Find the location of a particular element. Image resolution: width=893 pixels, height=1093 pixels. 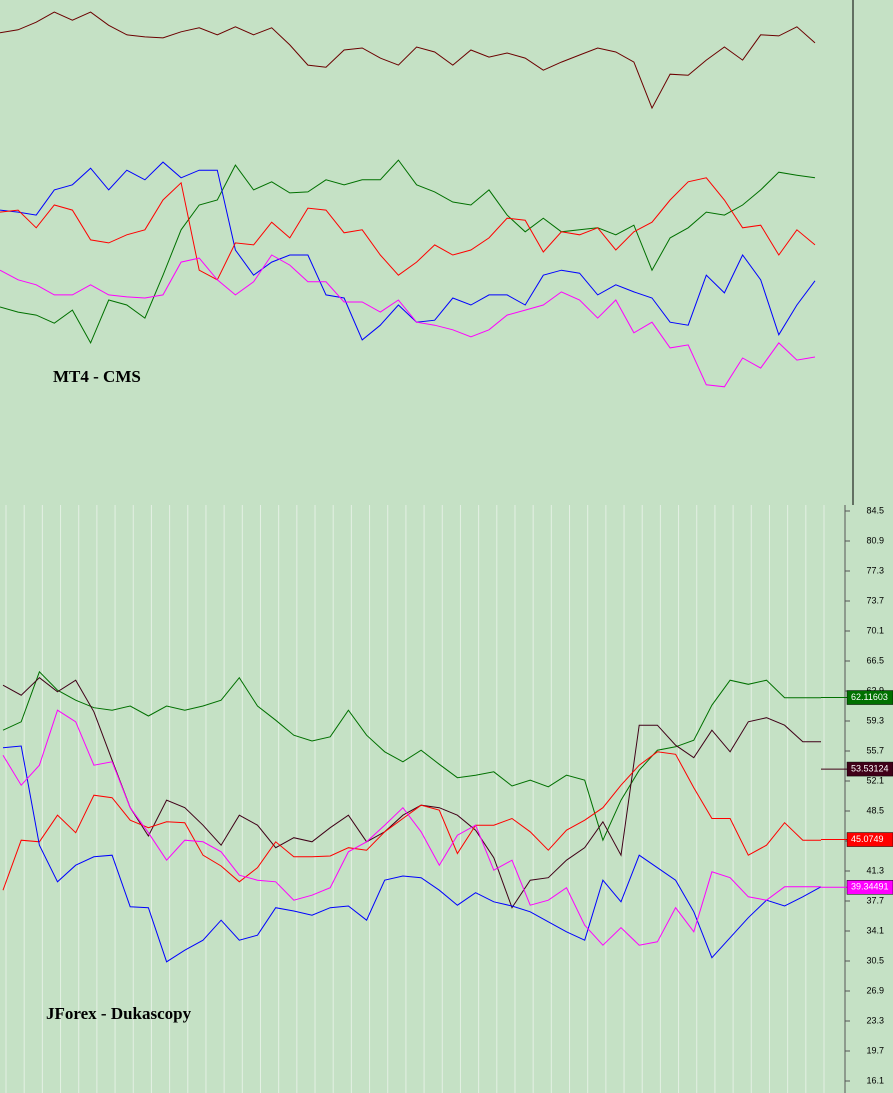

y-tick-label: 26.9 is located at coordinates (875, 990).